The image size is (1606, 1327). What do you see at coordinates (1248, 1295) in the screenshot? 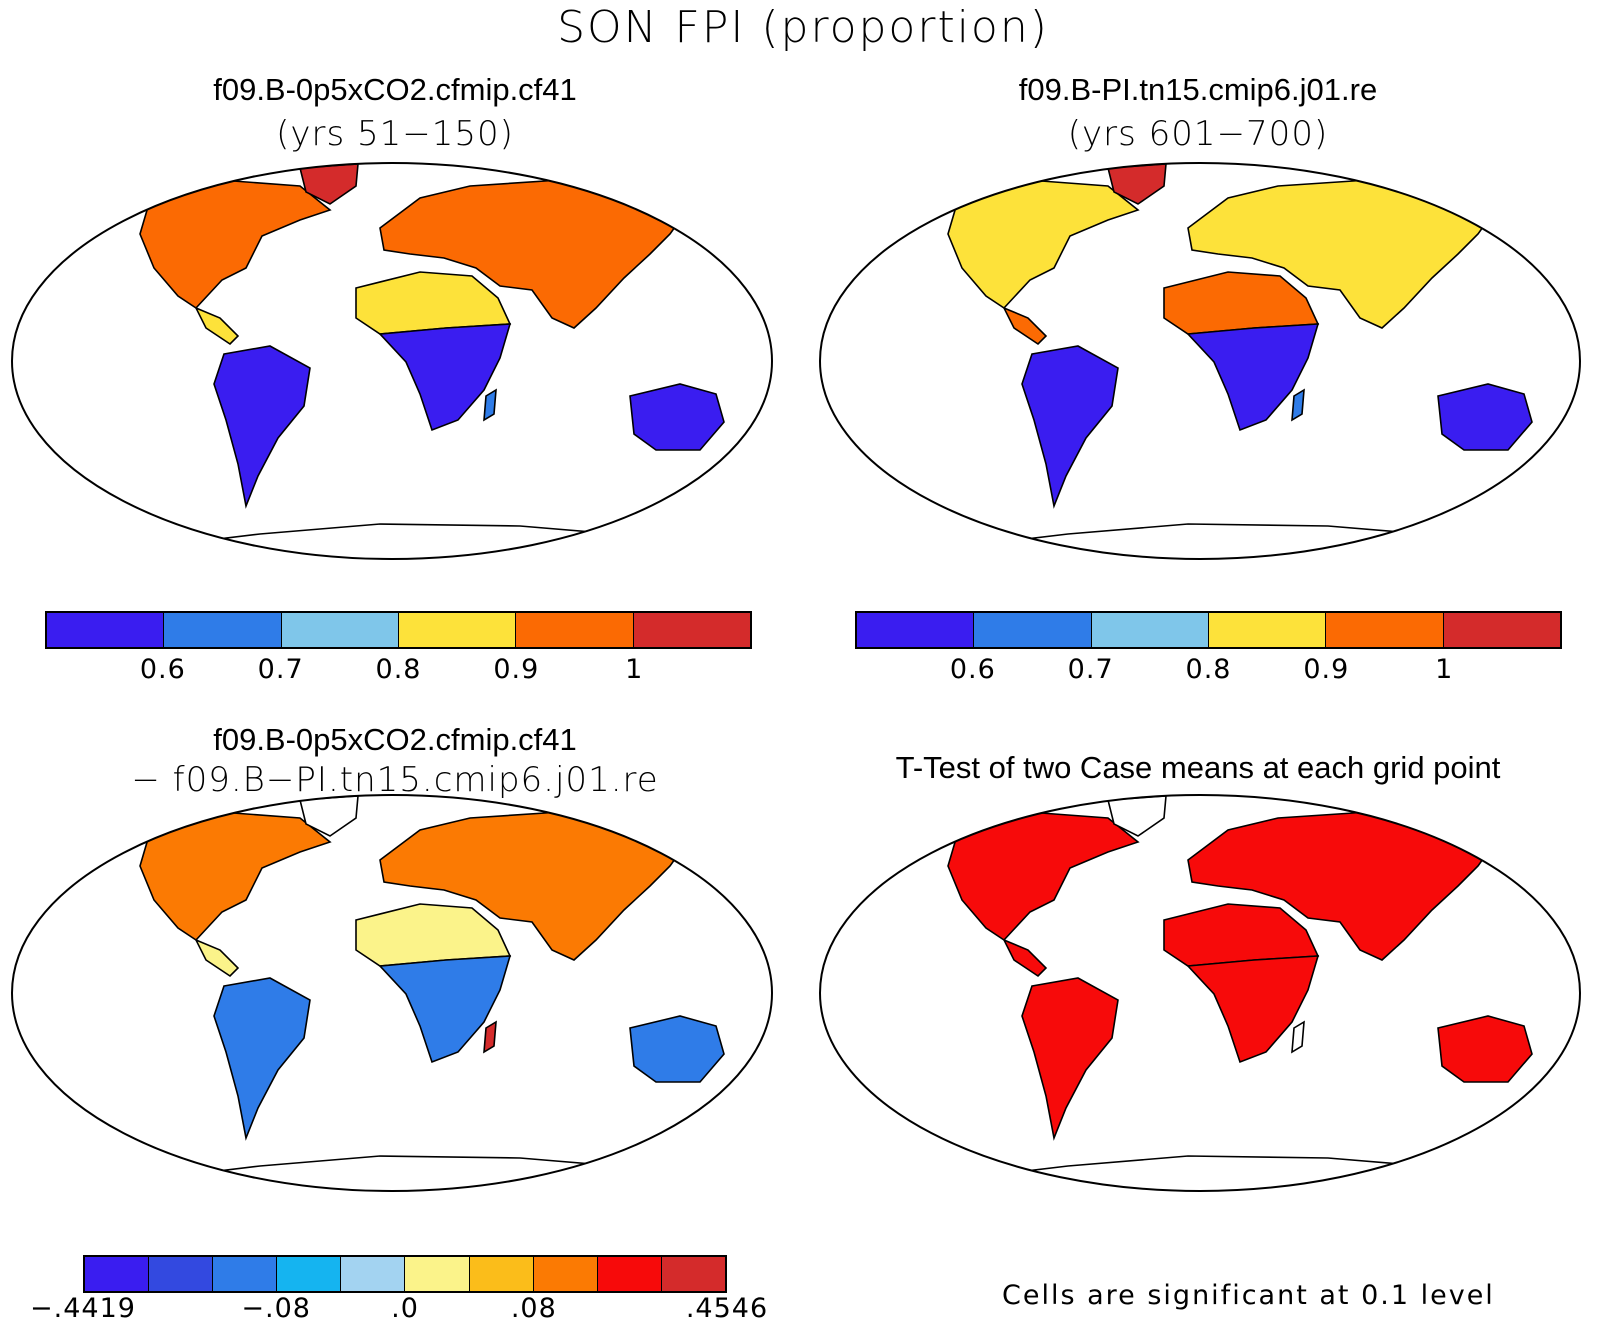
I see `ttest-note: Cells are significant at 0.1 level` at bounding box center [1248, 1295].